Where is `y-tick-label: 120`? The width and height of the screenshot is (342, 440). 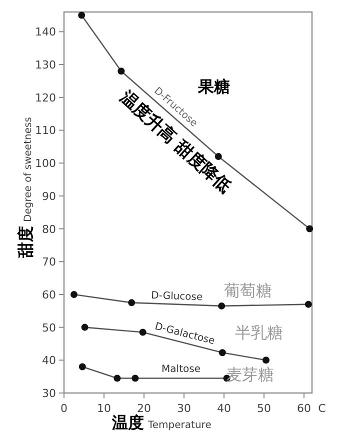 y-tick-label: 120 is located at coordinates (45, 97).